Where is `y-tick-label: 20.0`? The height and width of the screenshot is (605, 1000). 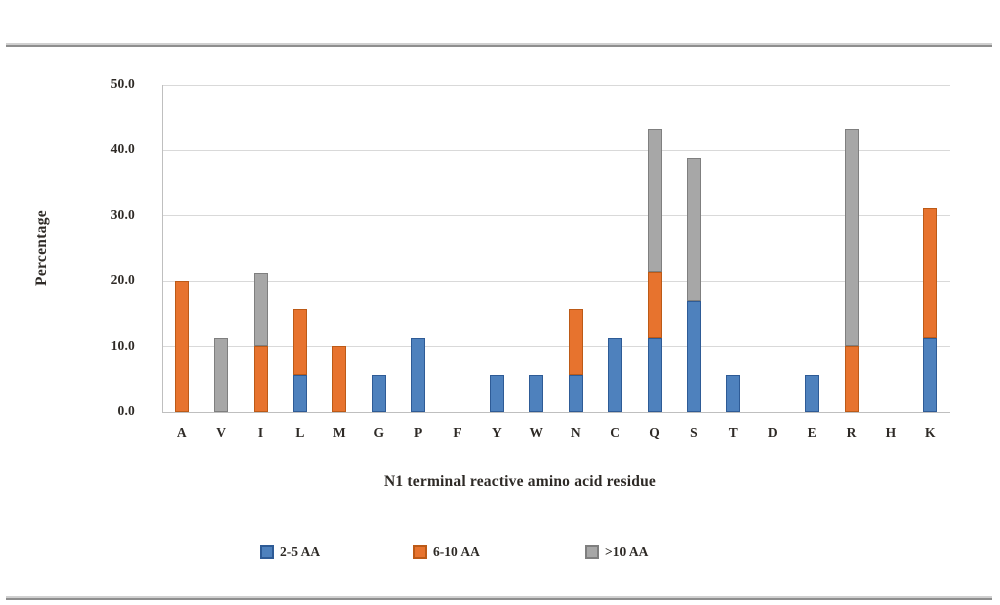
y-tick-label: 20.0 is located at coordinates (122, 280).